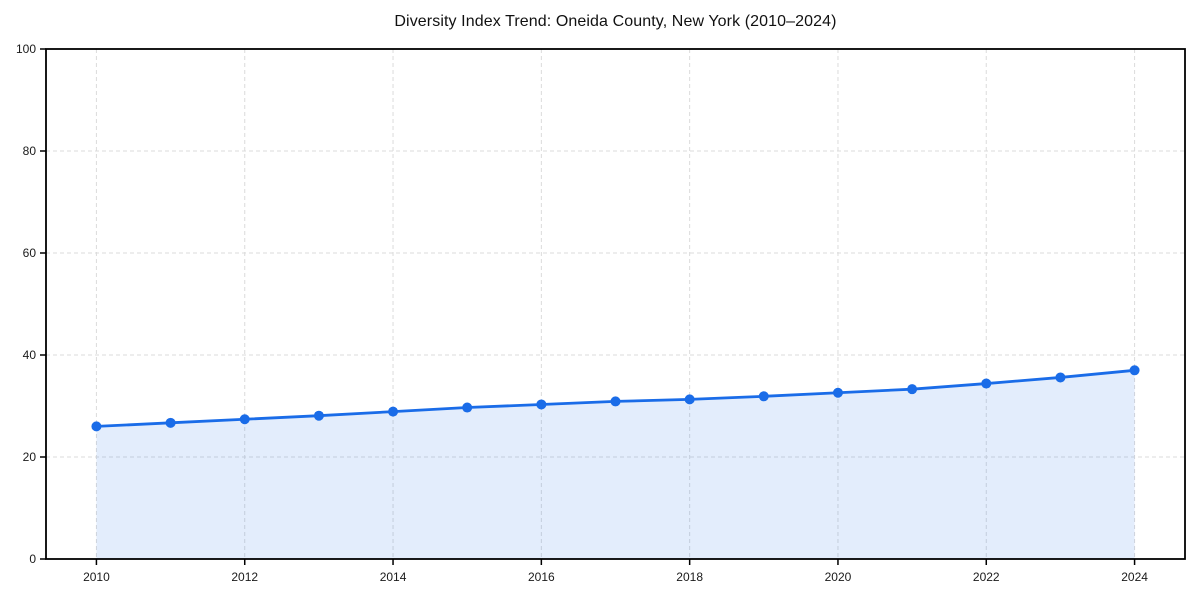  Describe the element at coordinates (615, 401) in the screenshot. I see `data-point-2017` at that location.